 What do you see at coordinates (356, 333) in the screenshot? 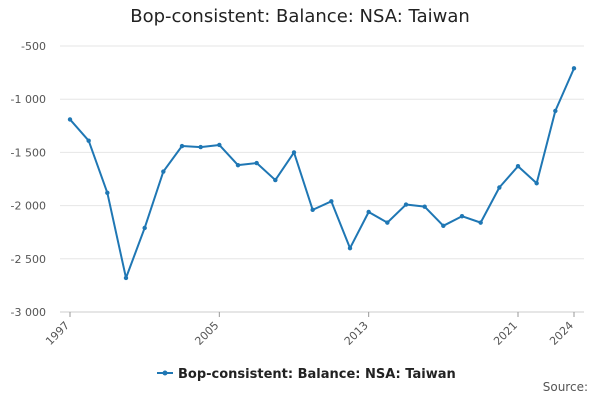
I see `x-tick-label: 2013` at bounding box center [356, 333].